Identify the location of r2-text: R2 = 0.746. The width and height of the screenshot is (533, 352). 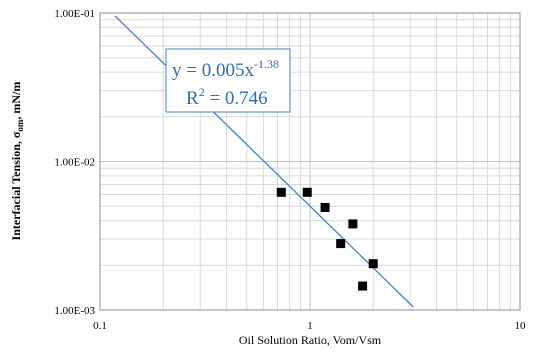
(227, 97).